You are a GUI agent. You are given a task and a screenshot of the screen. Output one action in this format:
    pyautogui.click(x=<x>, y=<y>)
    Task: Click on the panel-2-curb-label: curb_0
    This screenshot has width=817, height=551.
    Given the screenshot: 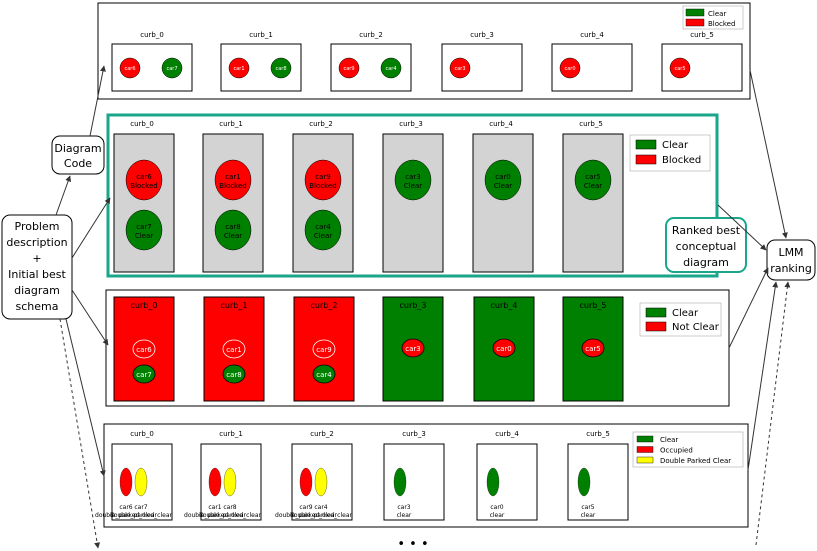 What is the action you would take?
    pyautogui.click(x=142, y=124)
    